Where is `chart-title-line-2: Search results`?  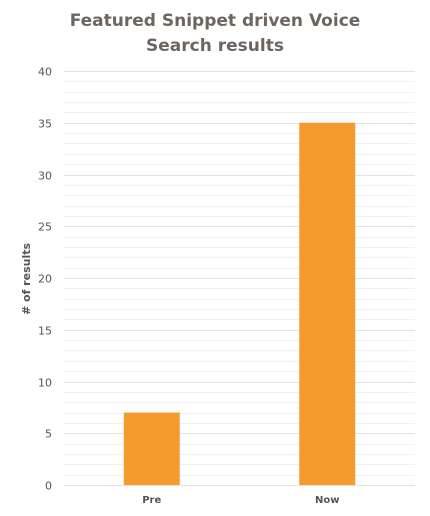
chart-title-line-2: Search results is located at coordinates (215, 46).